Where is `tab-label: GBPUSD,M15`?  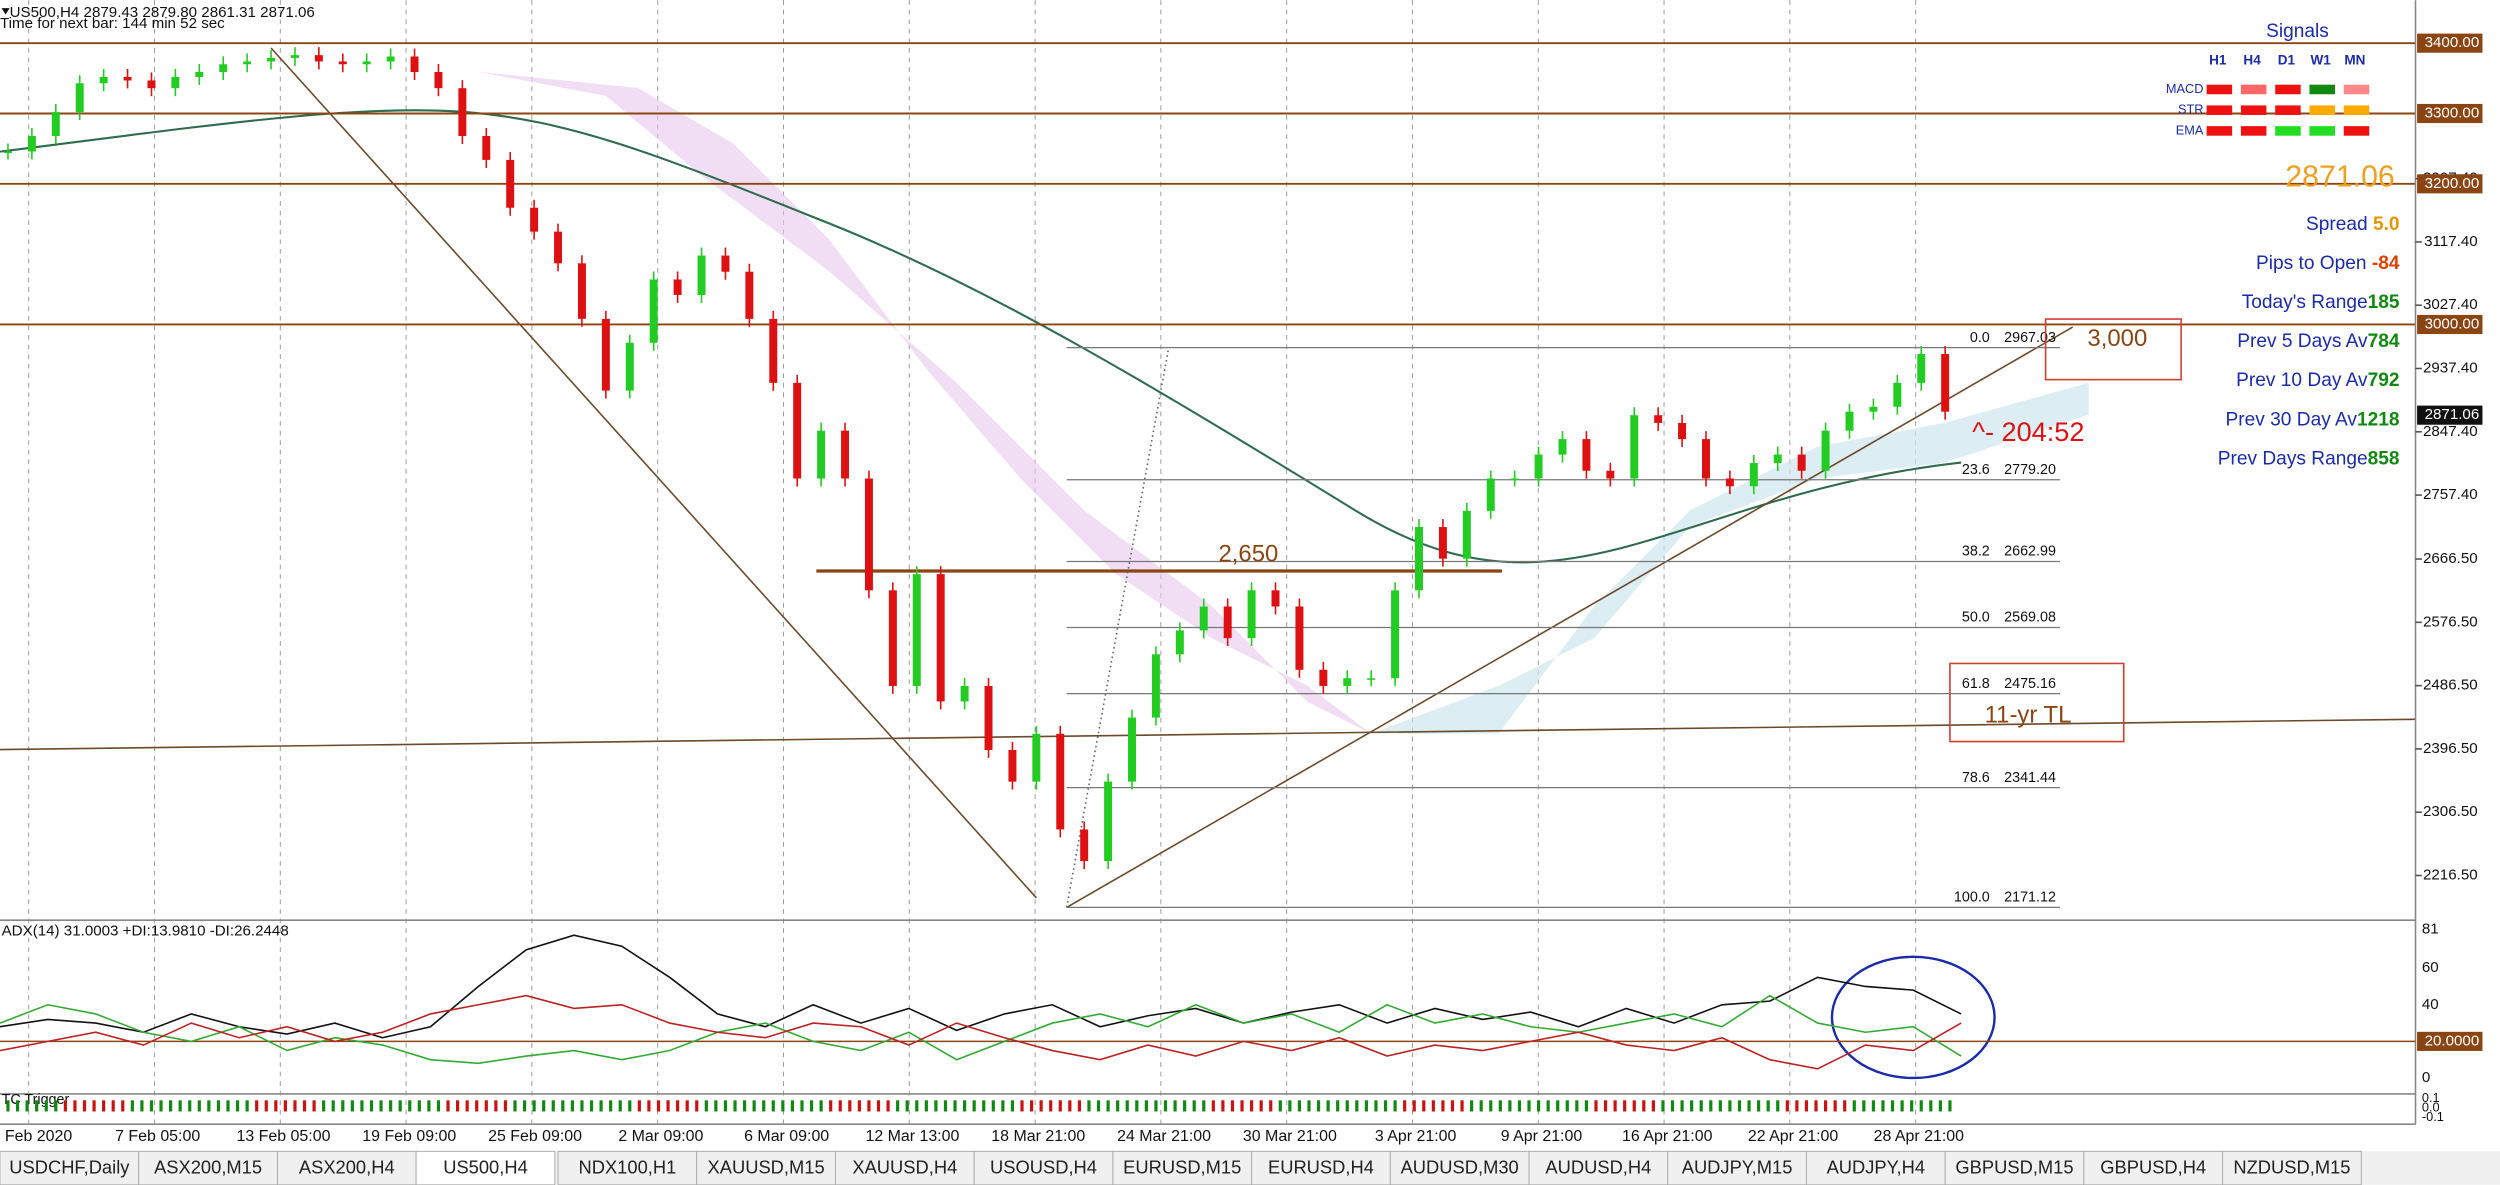 tab-label: GBPUSD,M15 is located at coordinates (2014, 1167).